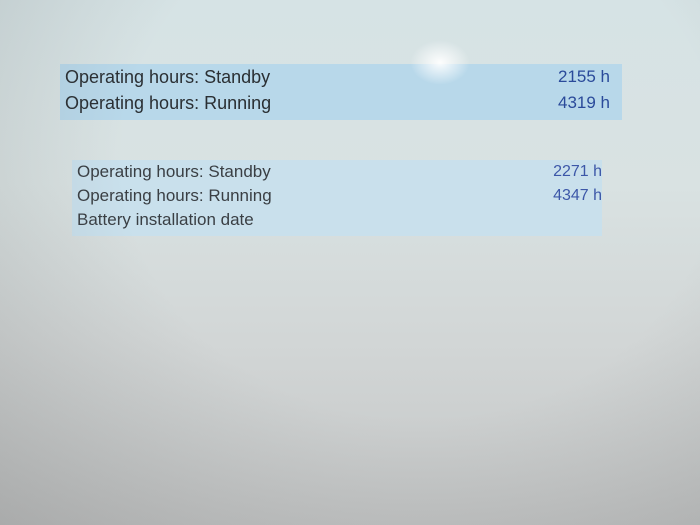  Describe the element at coordinates (577, 195) in the screenshot. I see `row-value: 4347 h` at that location.